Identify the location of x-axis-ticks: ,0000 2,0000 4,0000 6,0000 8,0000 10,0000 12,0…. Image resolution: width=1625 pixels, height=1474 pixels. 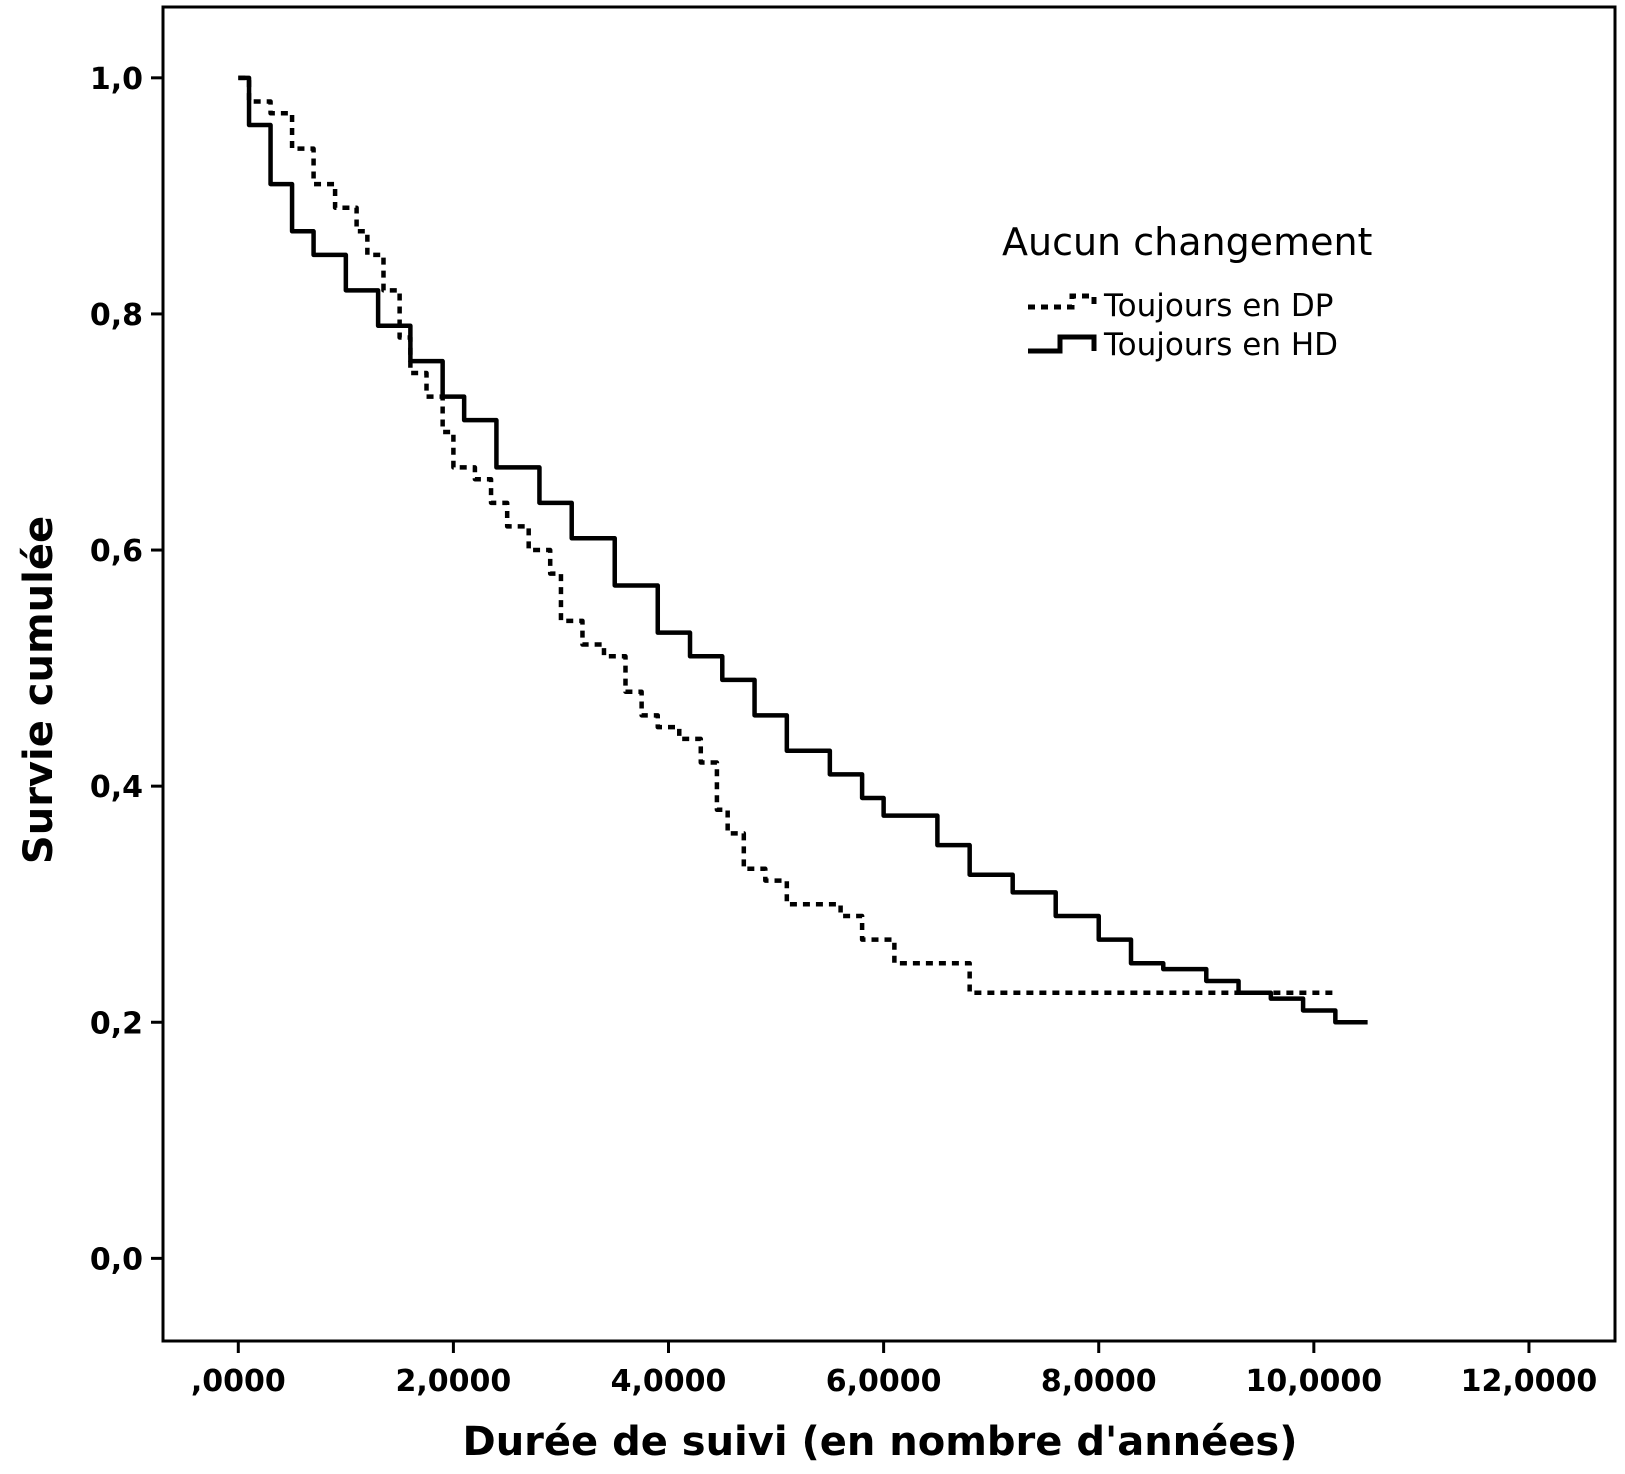
(894, 1370).